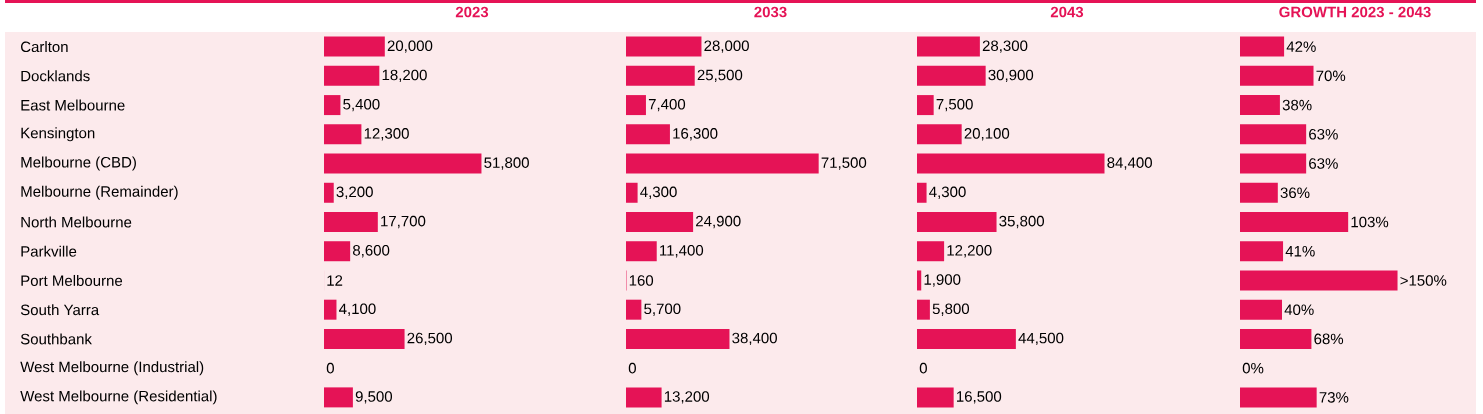  Describe the element at coordinates (472, 12) in the screenshot. I see `chart-title: 2023` at that location.